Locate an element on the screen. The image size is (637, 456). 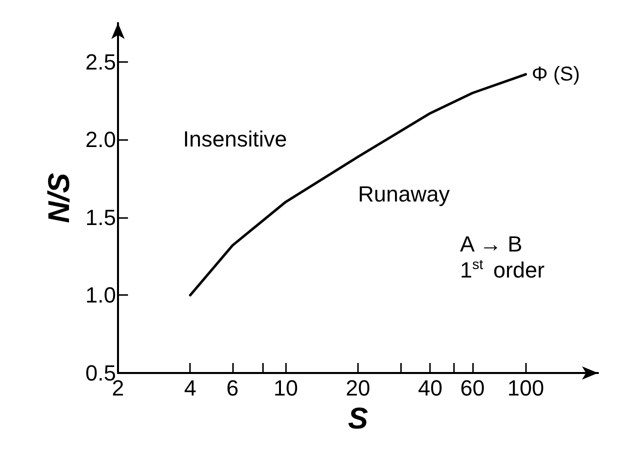
y-tick-label: 1.0 is located at coordinates (100, 295).